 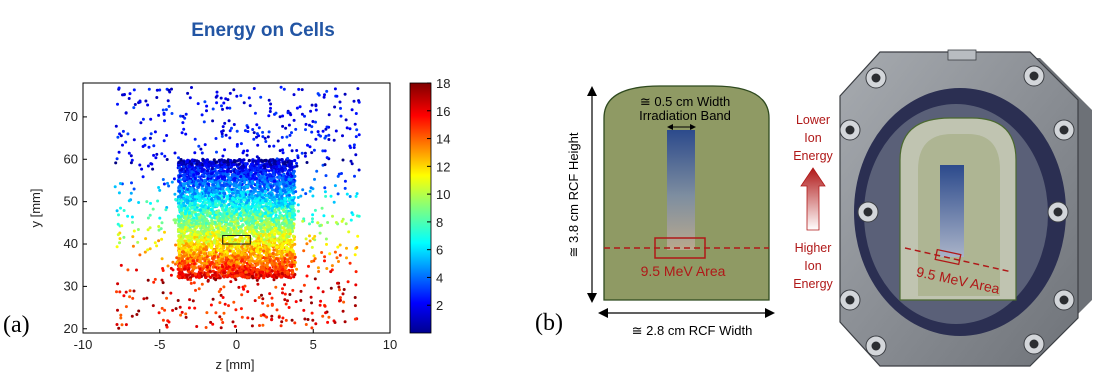 What do you see at coordinates (35, 208) in the screenshot?
I see `y-axis-label: y [mm]` at bounding box center [35, 208].